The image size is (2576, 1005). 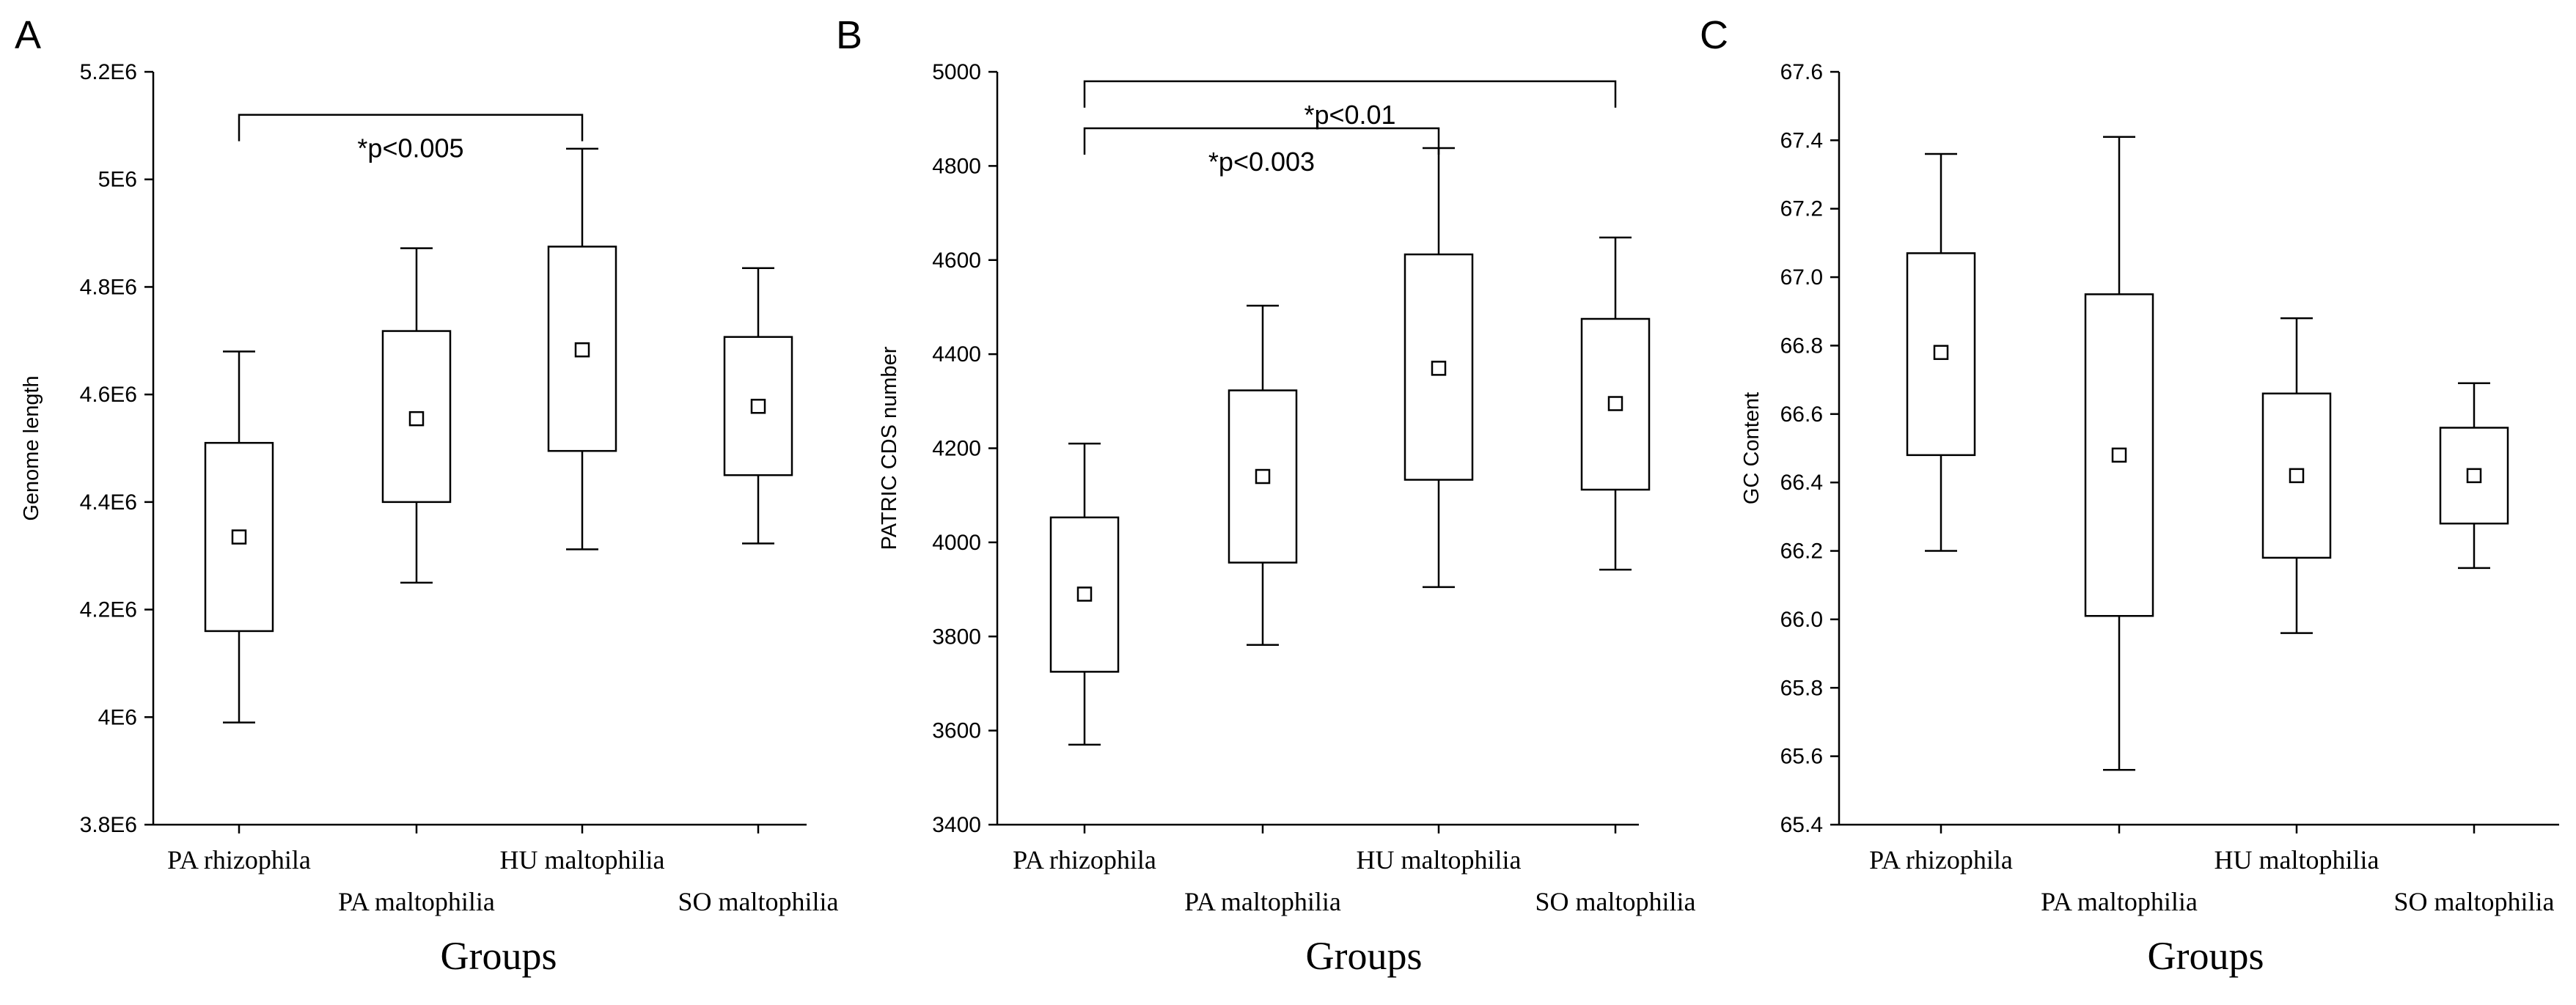 I want to click on y-axis-label: PATRIC CDS number, so click(x=890, y=448).